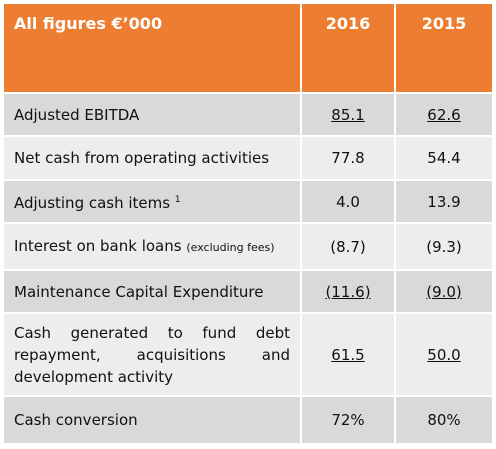 This screenshot has width=496, height=449. I want to click on value-cell: 77.8, so click(348, 158).